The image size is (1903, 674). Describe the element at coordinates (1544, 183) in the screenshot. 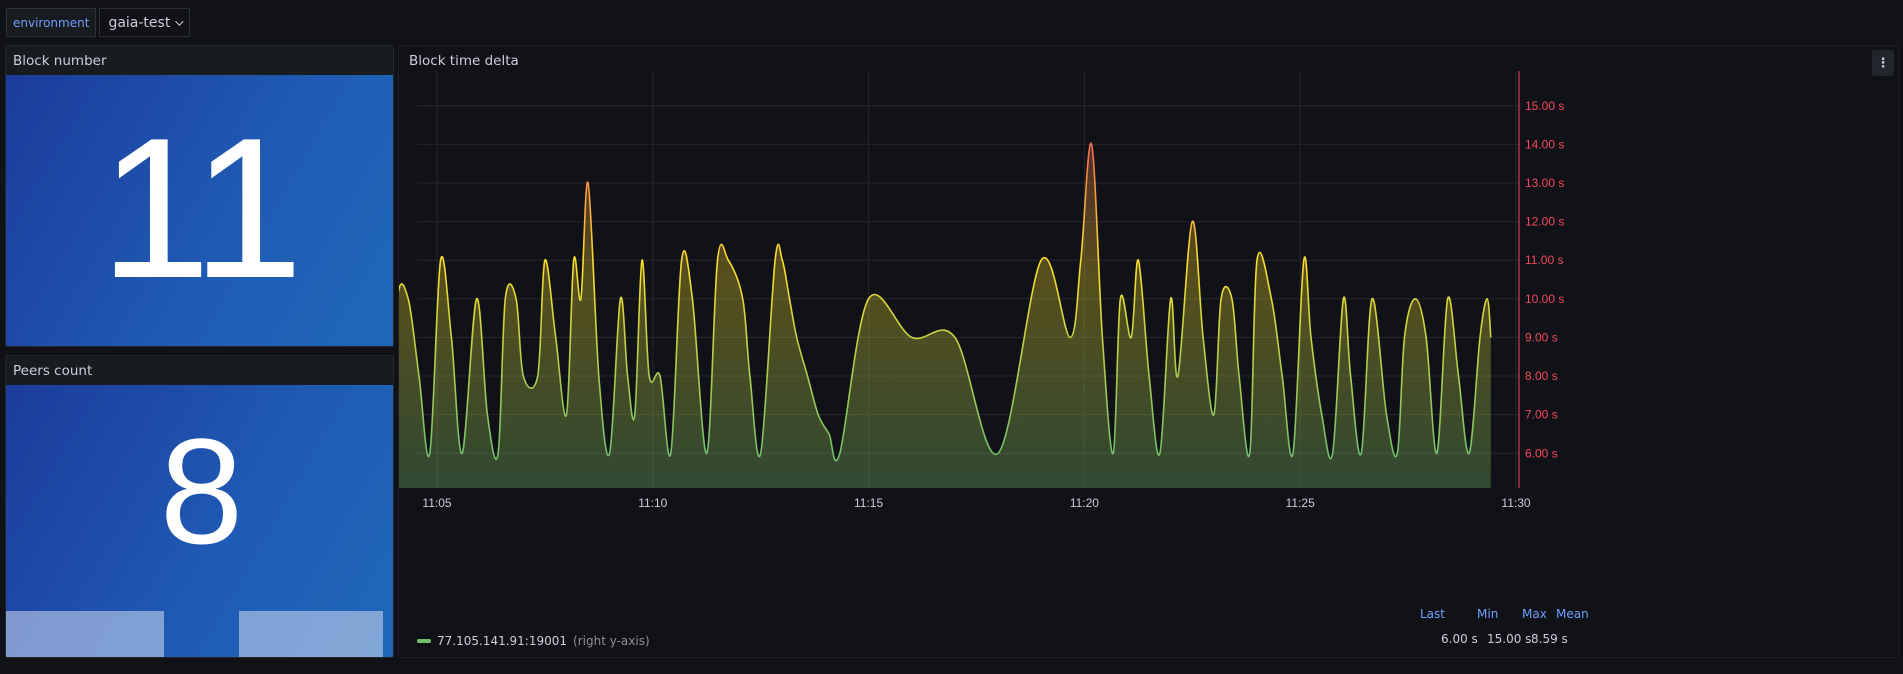

I see `y-tick-label: 13.00 s` at that location.